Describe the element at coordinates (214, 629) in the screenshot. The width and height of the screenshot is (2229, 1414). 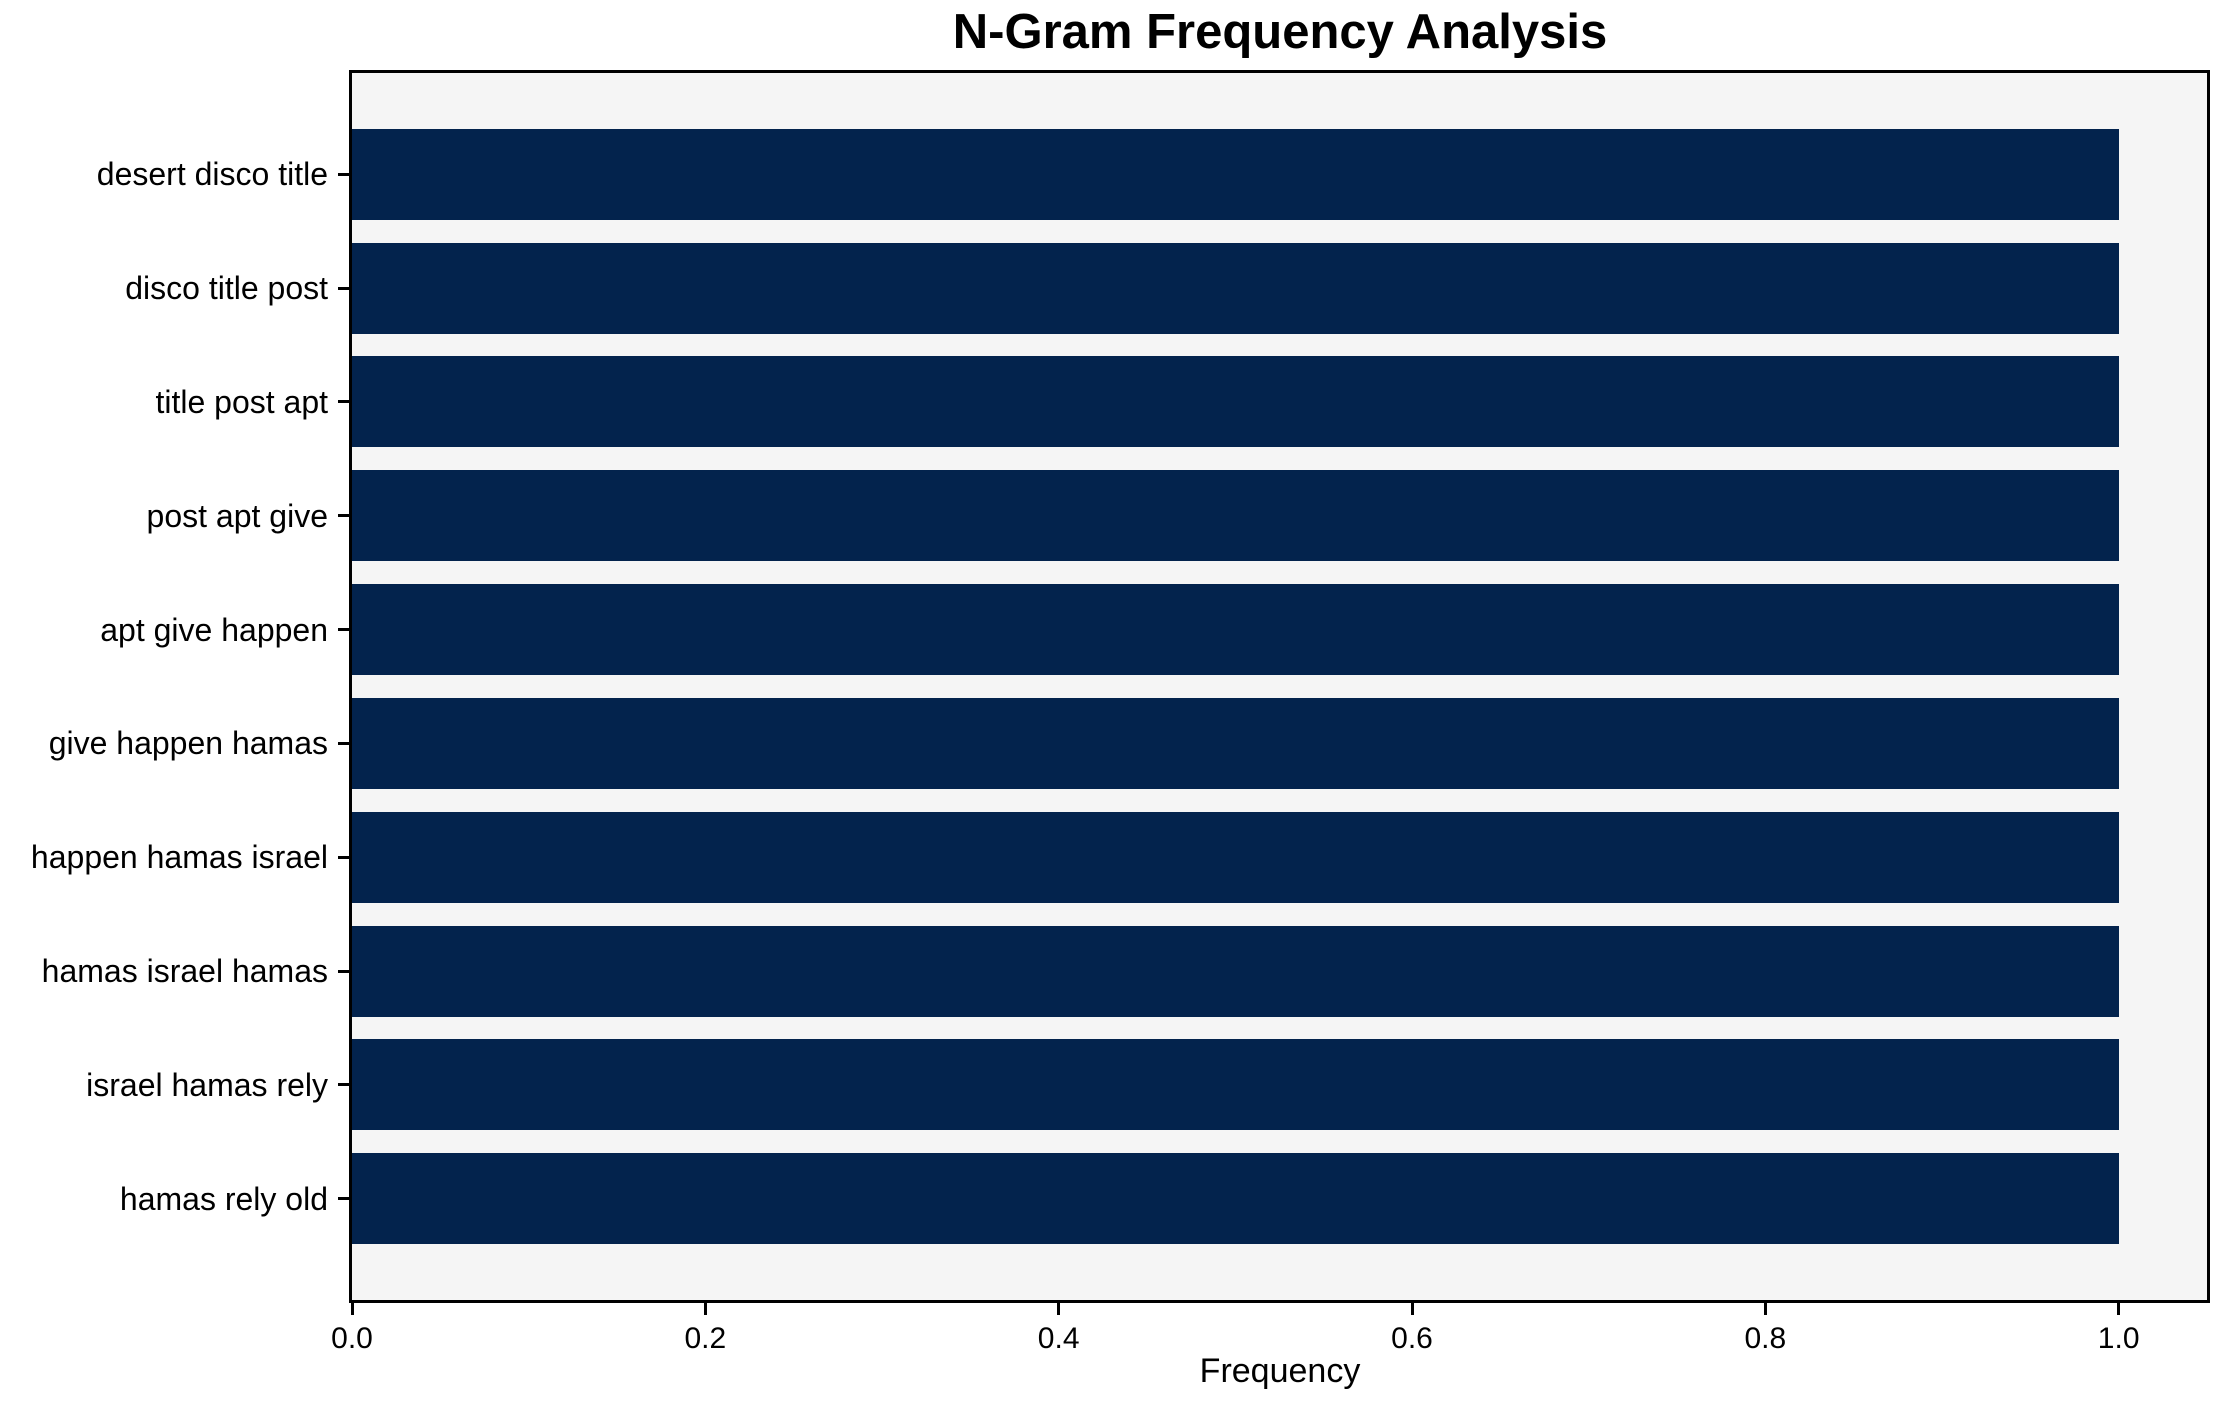
I see `y-tick-label: apt give happen` at that location.